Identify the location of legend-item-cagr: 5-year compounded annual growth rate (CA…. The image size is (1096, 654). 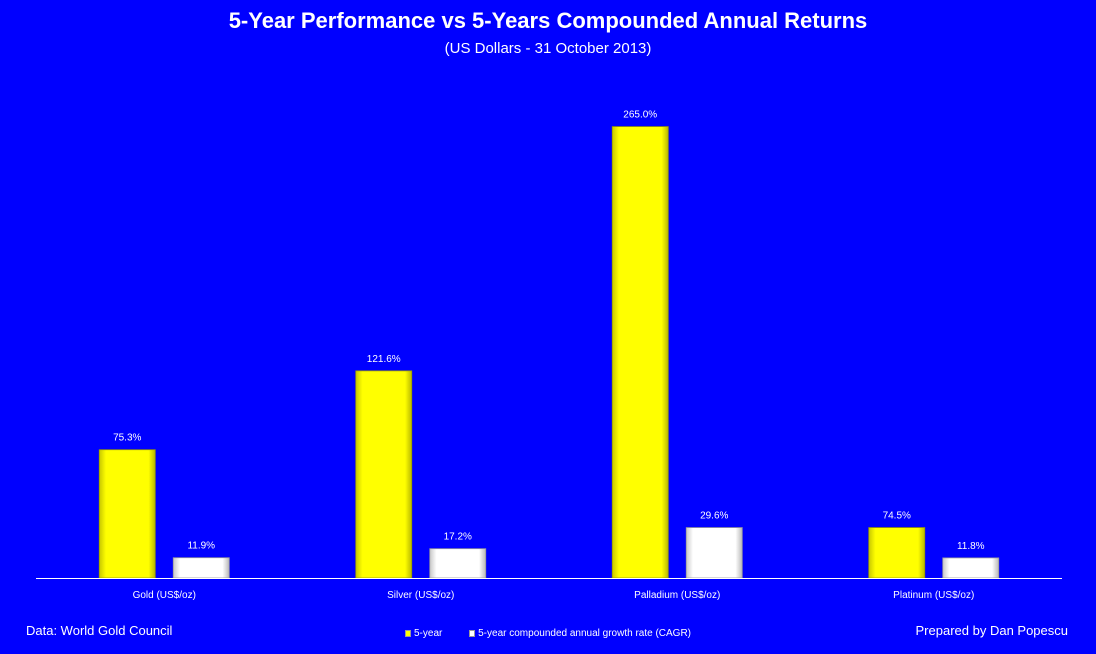
(580, 633).